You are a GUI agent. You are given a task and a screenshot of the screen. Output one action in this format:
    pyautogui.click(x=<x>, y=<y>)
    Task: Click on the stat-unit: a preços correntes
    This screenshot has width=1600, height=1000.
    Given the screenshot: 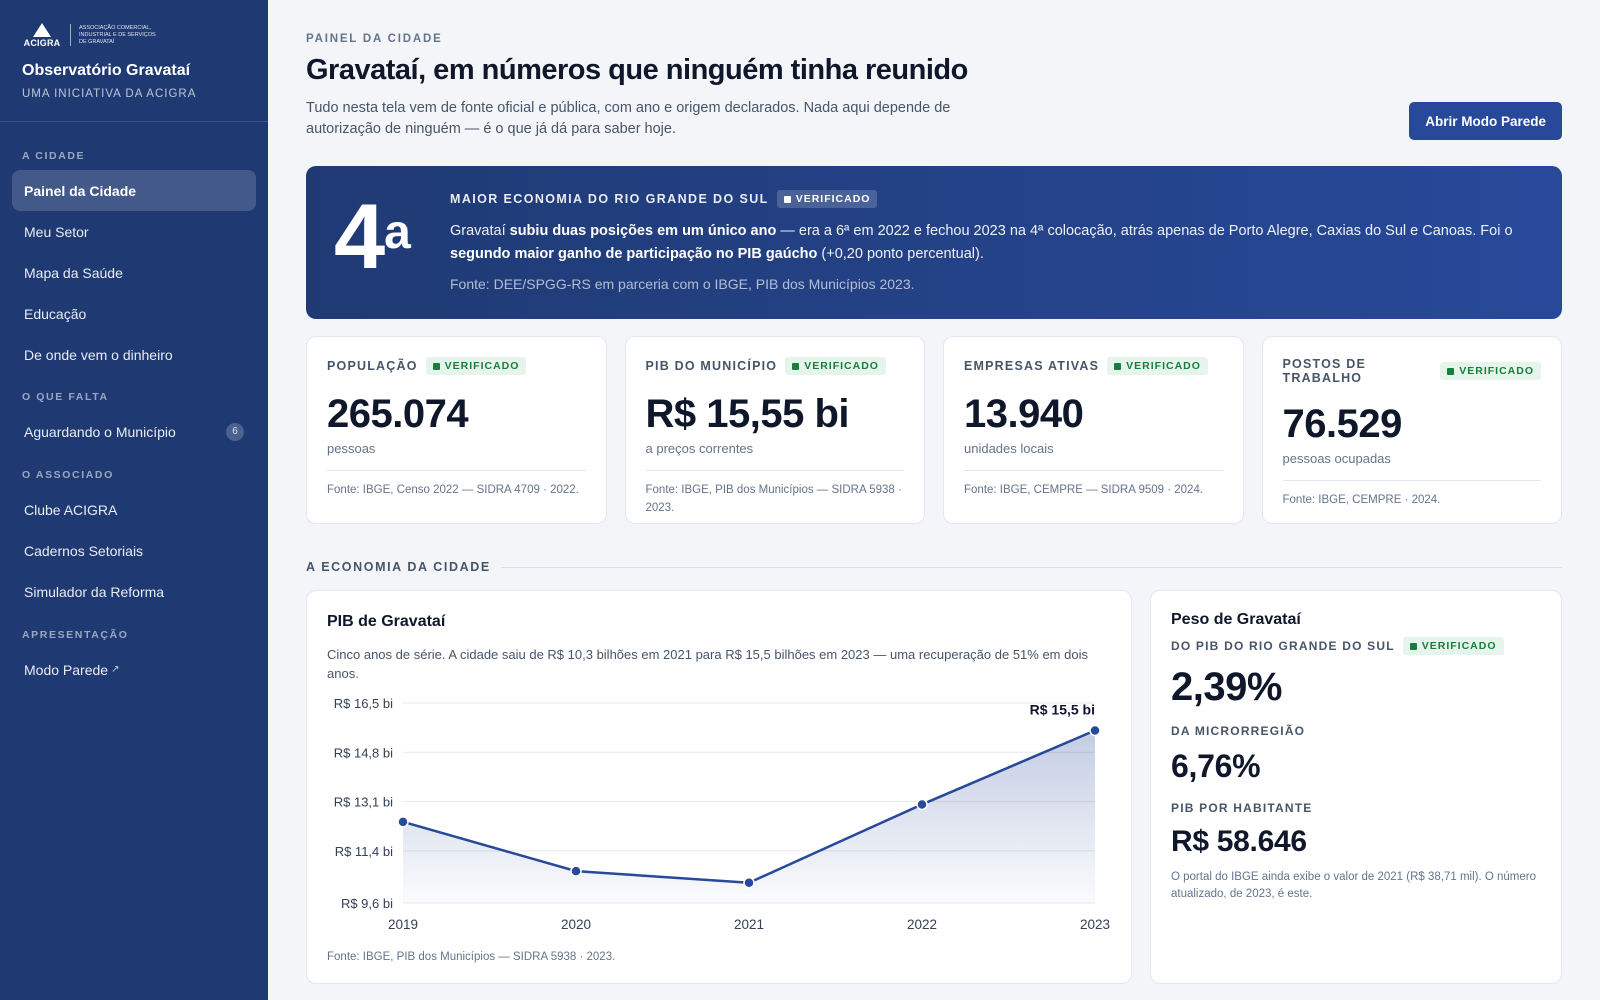 What is the action you would take?
    pyautogui.click(x=699, y=448)
    